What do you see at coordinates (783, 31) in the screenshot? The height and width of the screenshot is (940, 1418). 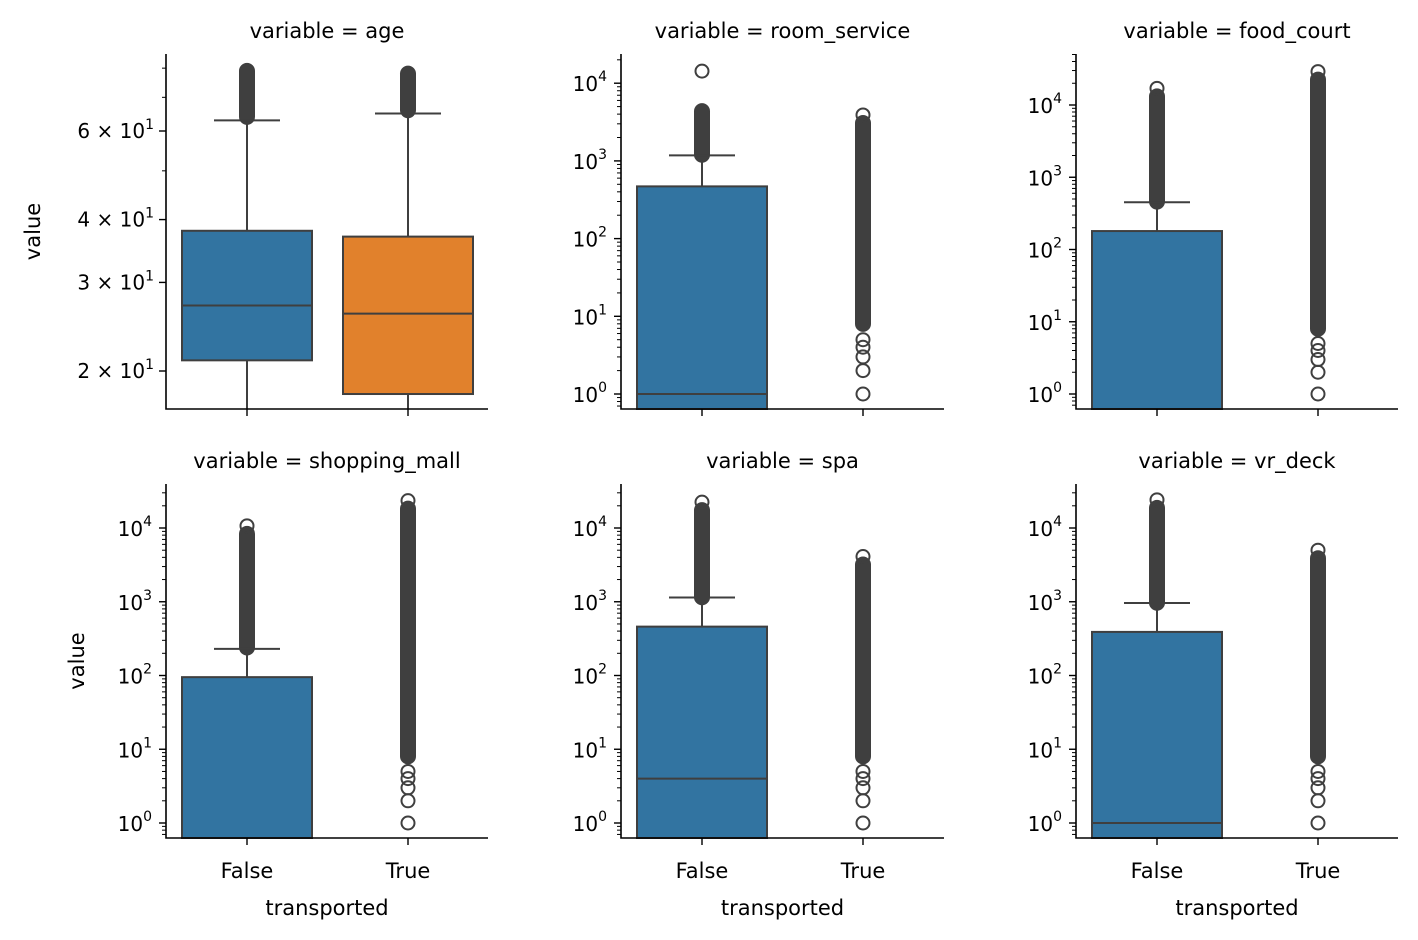 I see `panel-title: variable = room_service` at bounding box center [783, 31].